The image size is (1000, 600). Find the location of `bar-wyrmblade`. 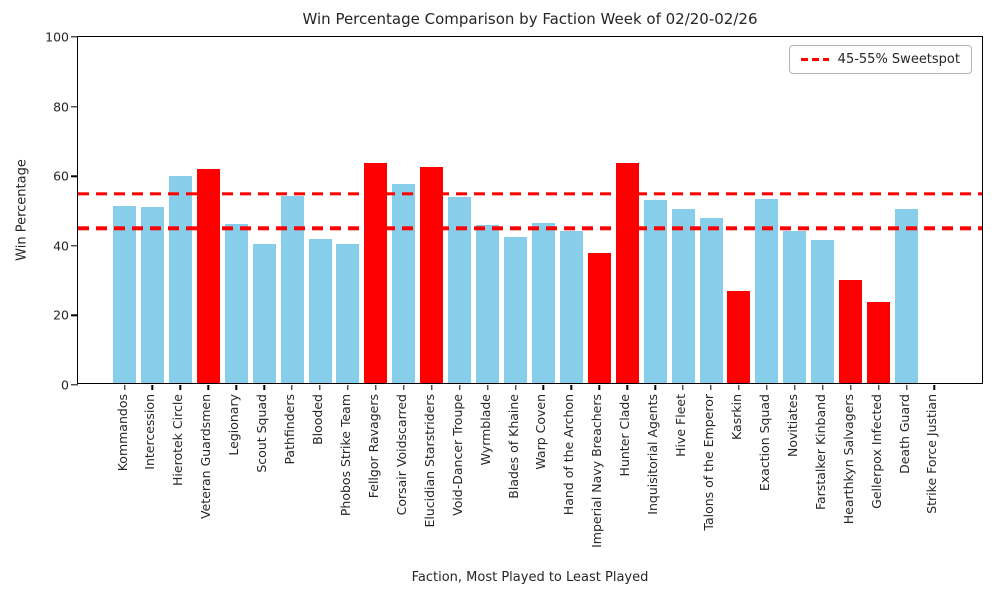

bar-wyrmblade is located at coordinates (488, 303).